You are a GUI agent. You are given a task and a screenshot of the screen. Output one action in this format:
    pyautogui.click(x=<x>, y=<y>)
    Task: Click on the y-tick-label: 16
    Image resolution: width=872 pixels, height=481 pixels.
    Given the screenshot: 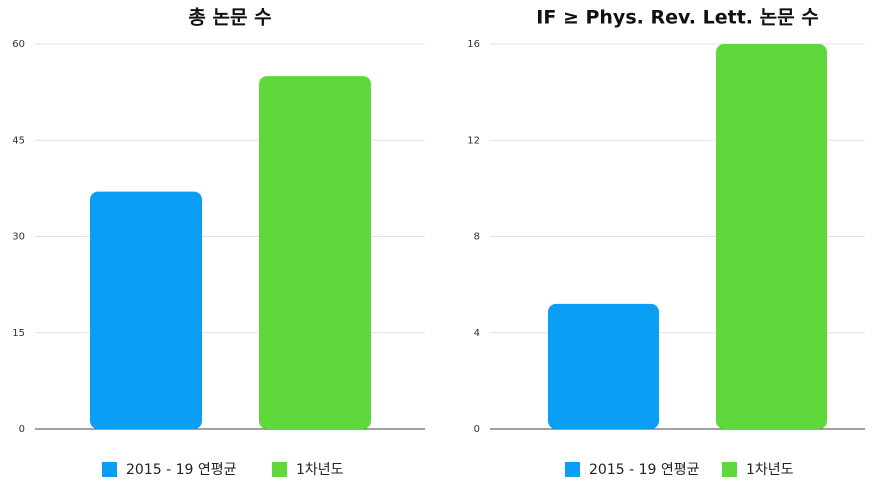 What is the action you would take?
    pyautogui.click(x=473, y=44)
    